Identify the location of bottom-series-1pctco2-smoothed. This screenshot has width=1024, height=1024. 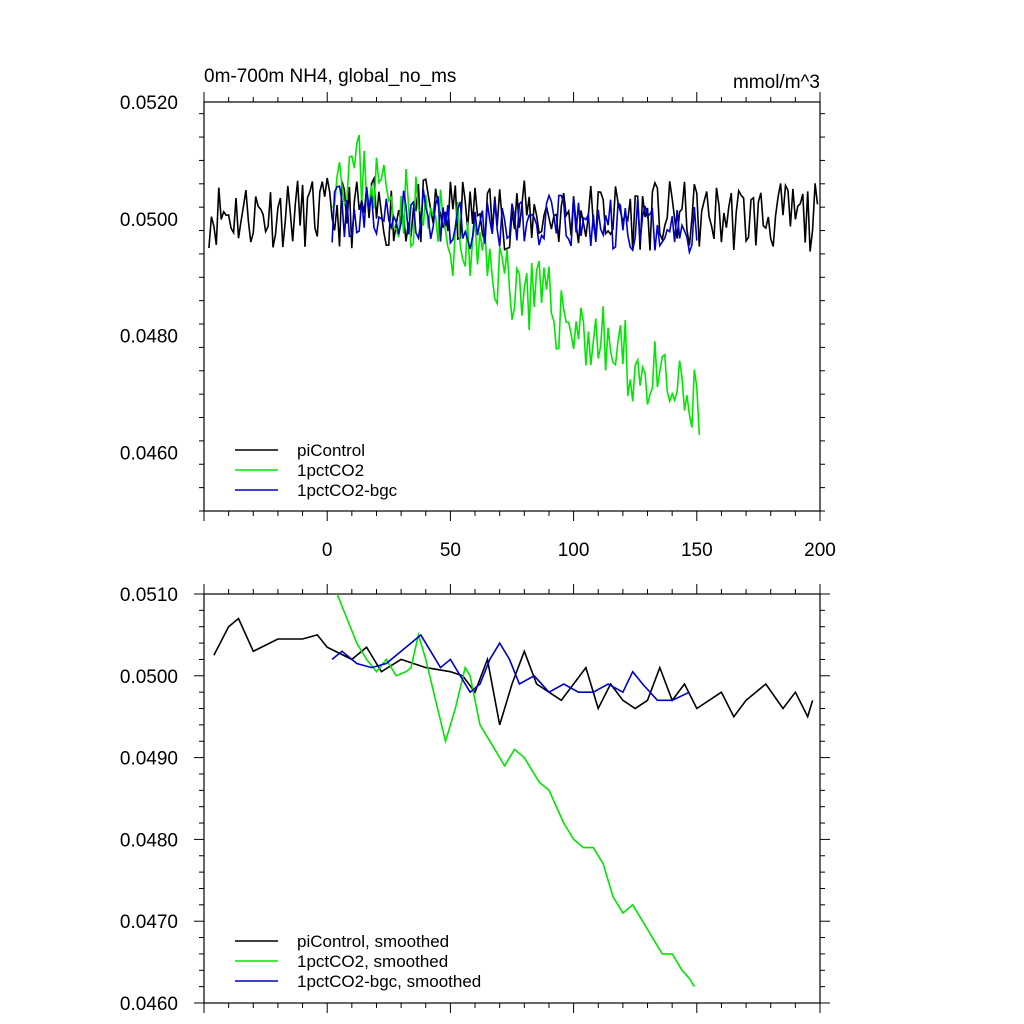
(515, 791).